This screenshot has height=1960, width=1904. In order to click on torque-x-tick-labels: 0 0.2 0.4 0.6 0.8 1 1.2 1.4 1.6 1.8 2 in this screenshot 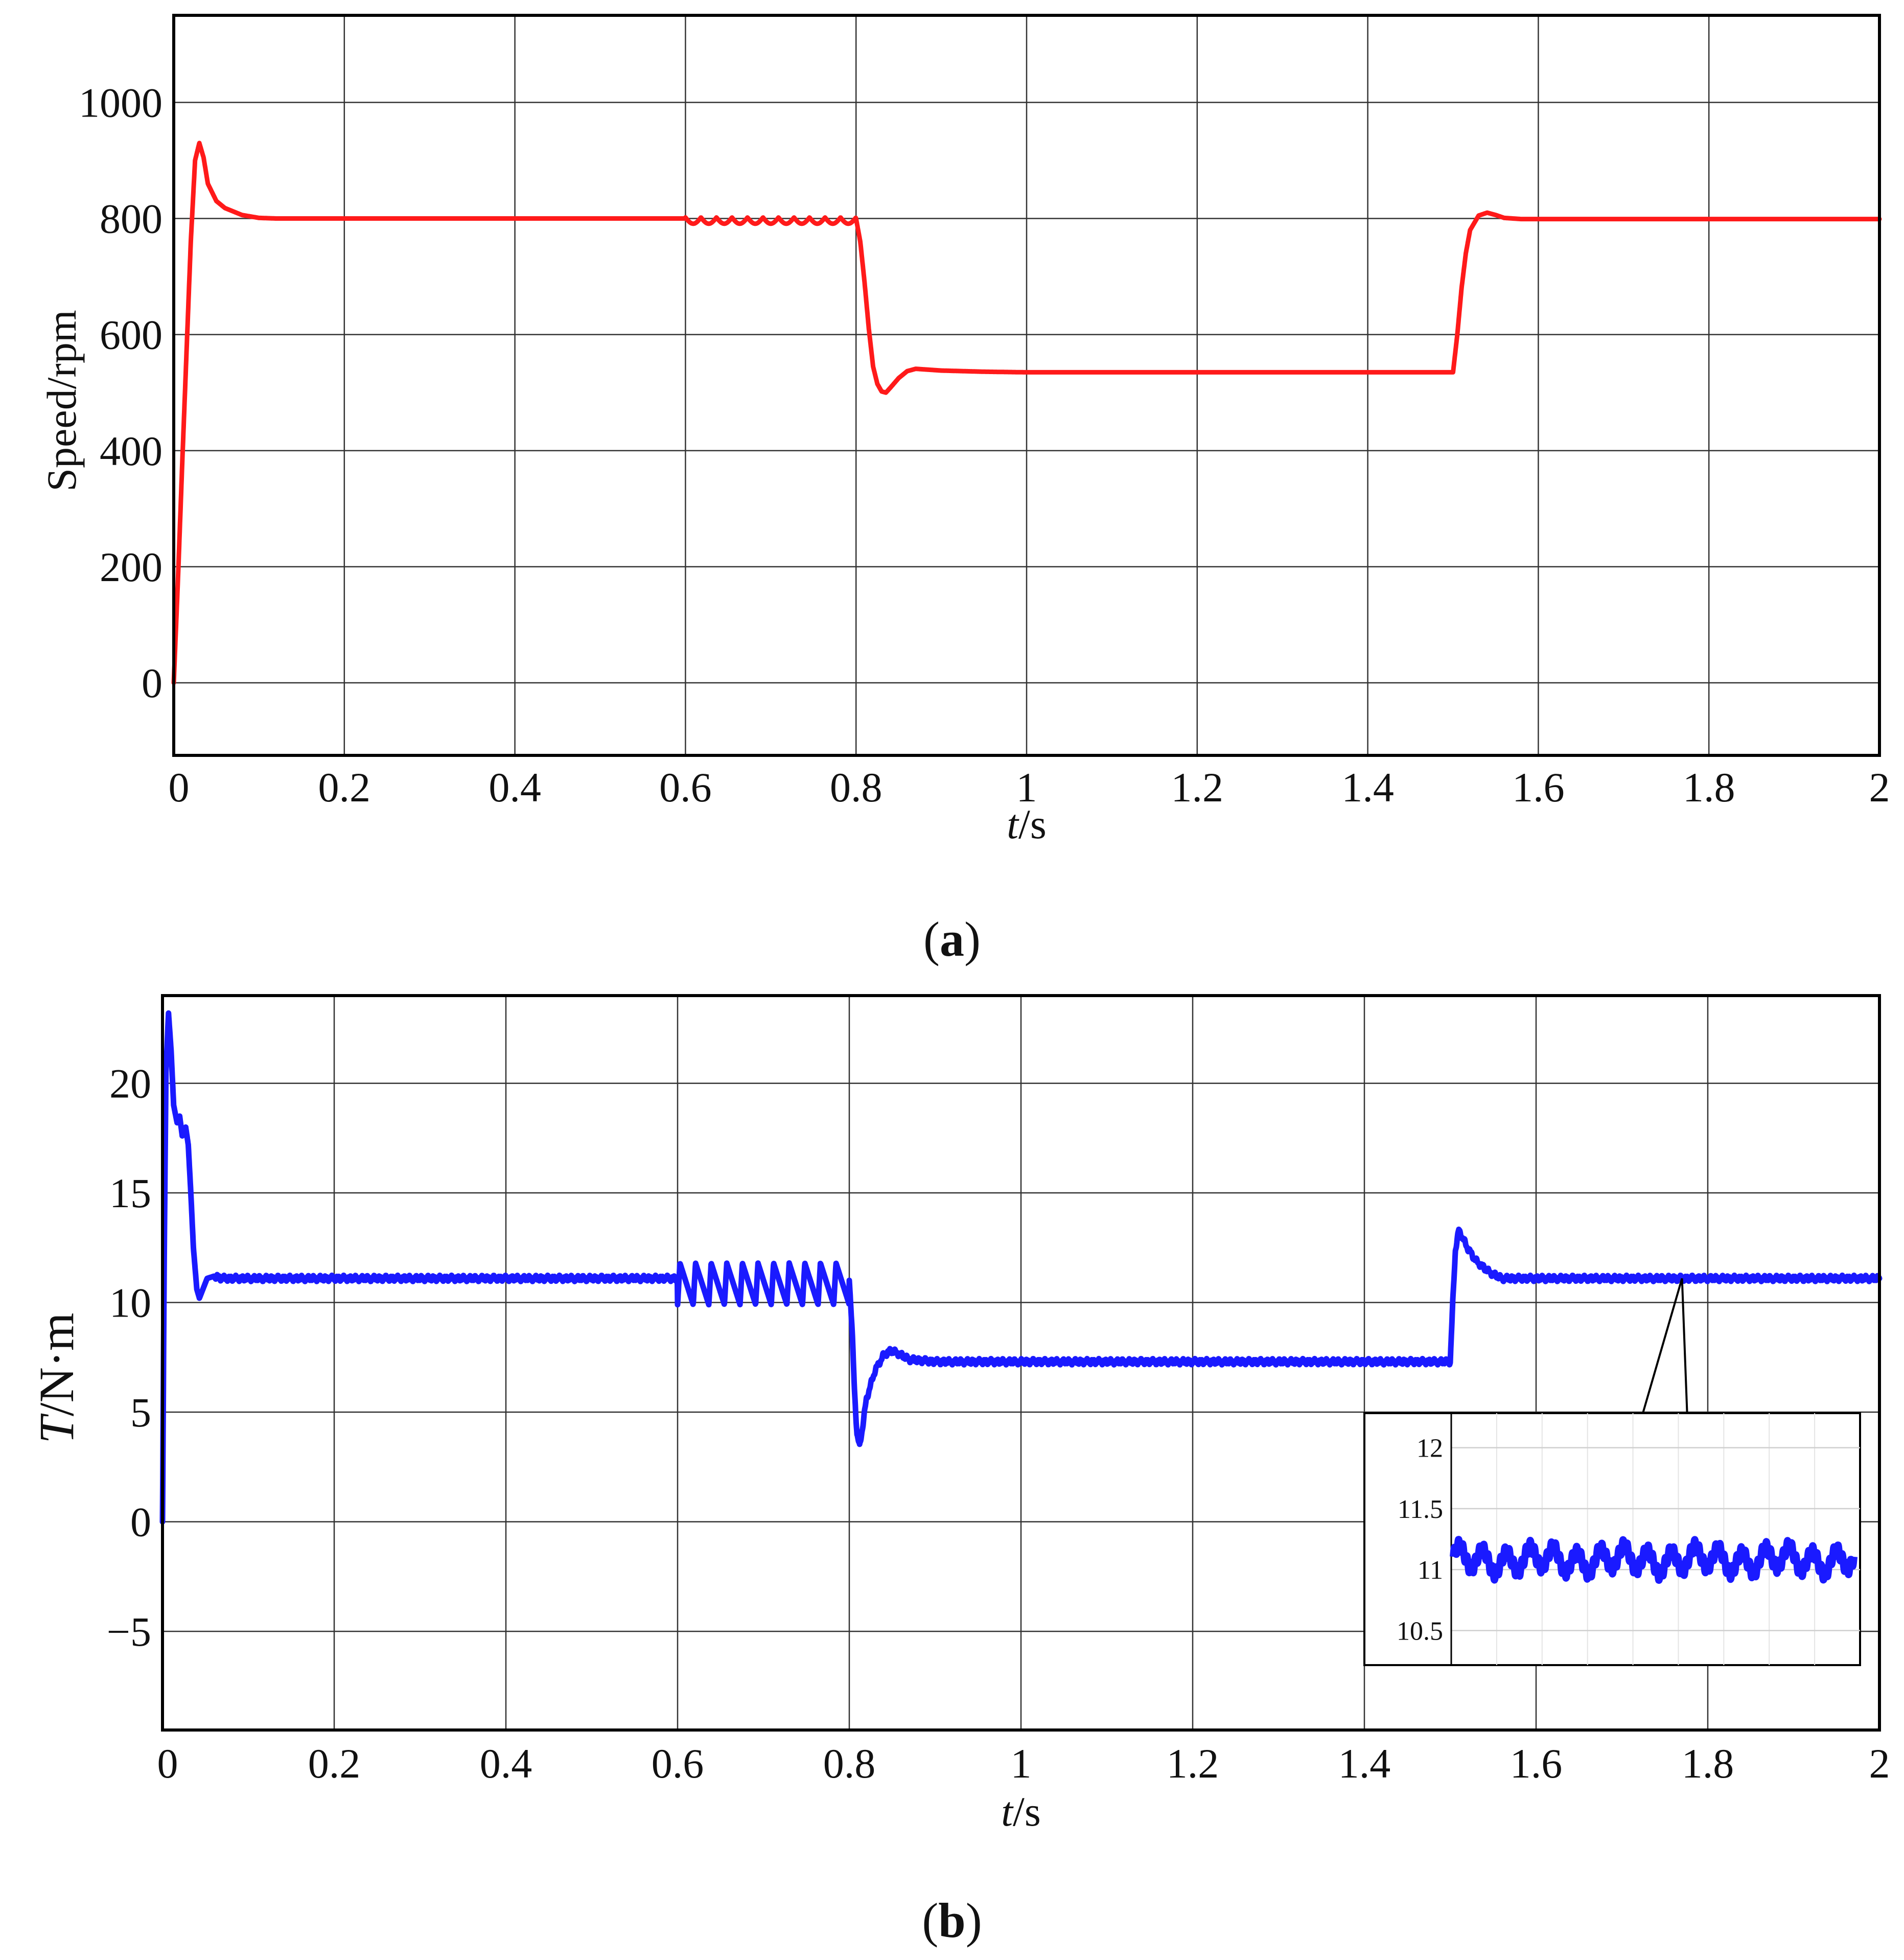, I will do `click(1024, 1763)`.